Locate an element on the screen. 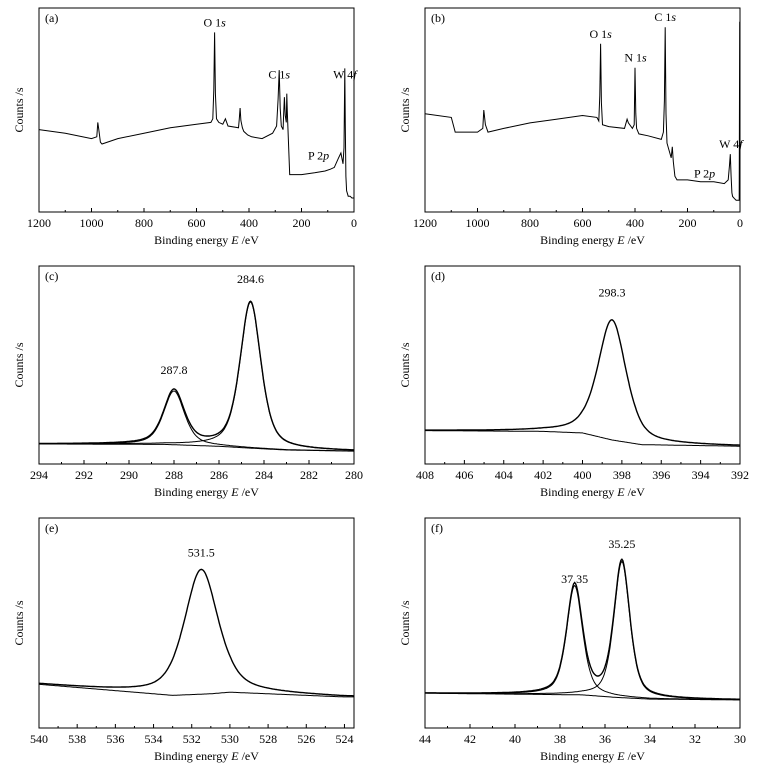 Image resolution: width=766 pixels, height=772 pixels. x-tick-label: 292 is located at coordinates (84, 475).